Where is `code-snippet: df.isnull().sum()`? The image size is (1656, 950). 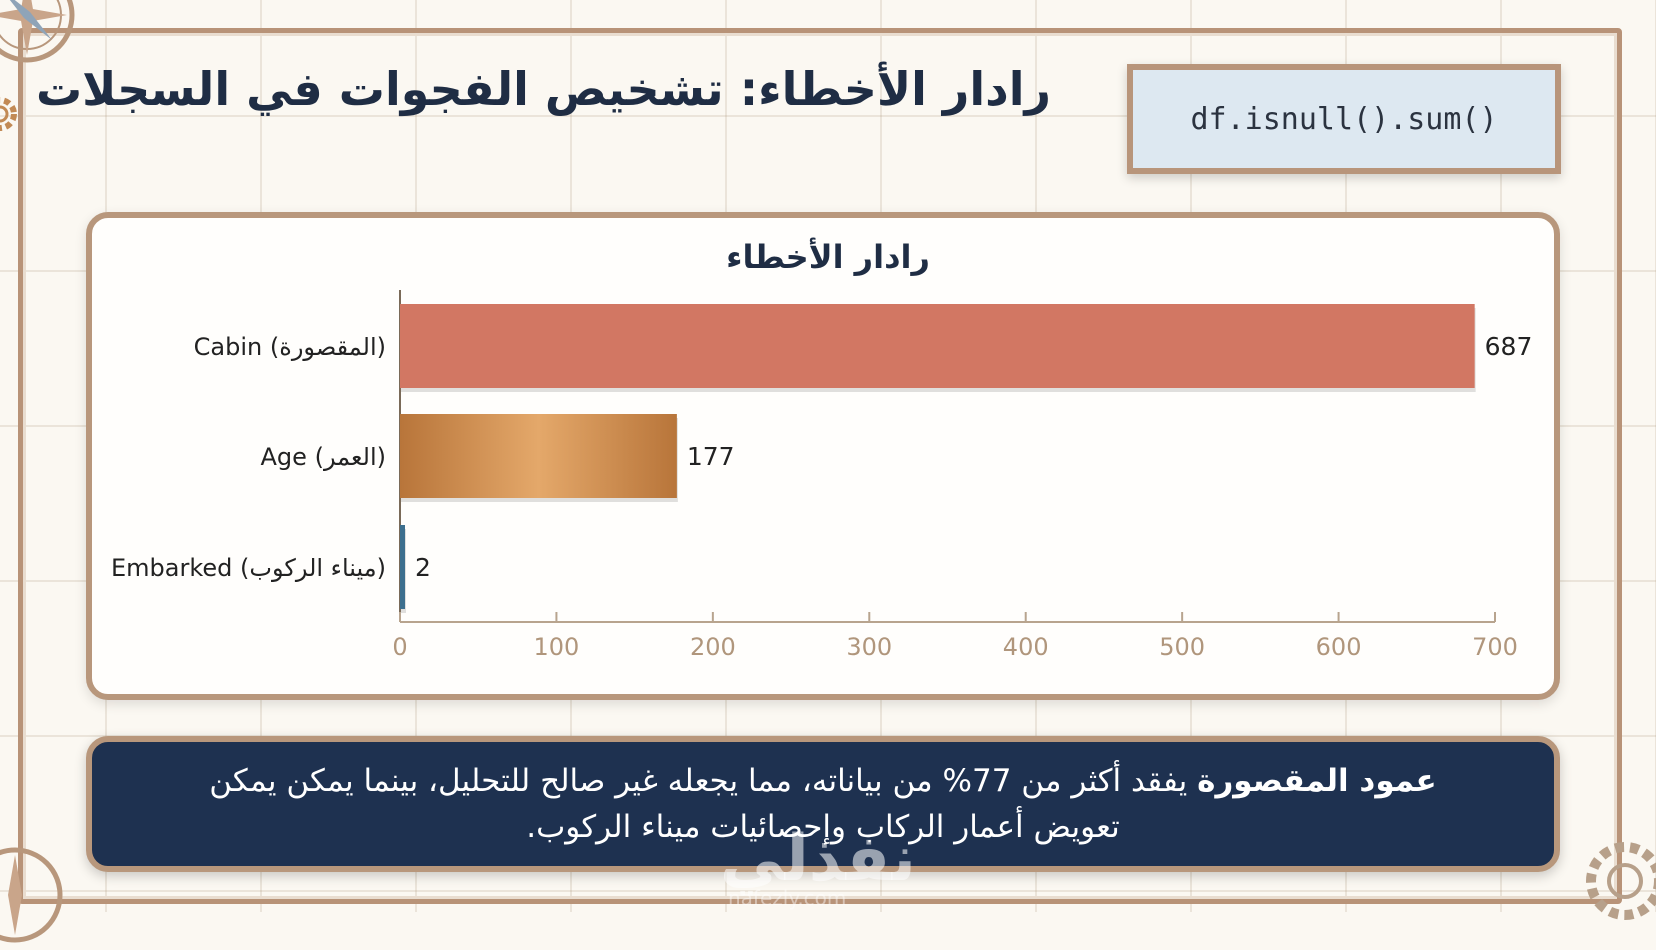
code-snippet: df.isnull().sum() is located at coordinates (1344, 119).